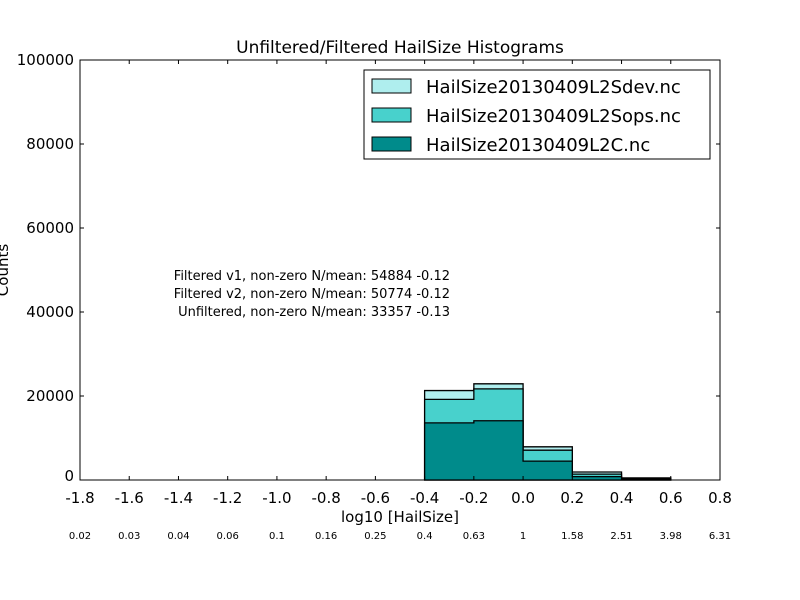  What do you see at coordinates (572, 536) in the screenshot?
I see `secondary-x-tick-label: 1.58` at bounding box center [572, 536].